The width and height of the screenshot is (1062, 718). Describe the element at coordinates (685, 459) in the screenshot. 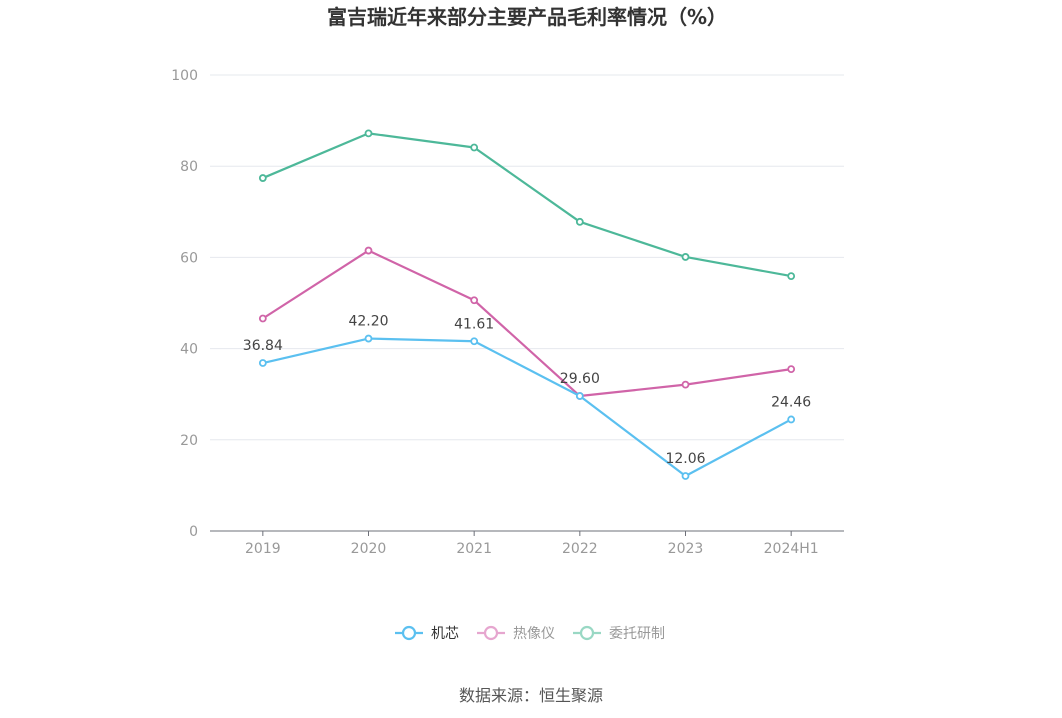

I see `data-label: 12.06` at that location.